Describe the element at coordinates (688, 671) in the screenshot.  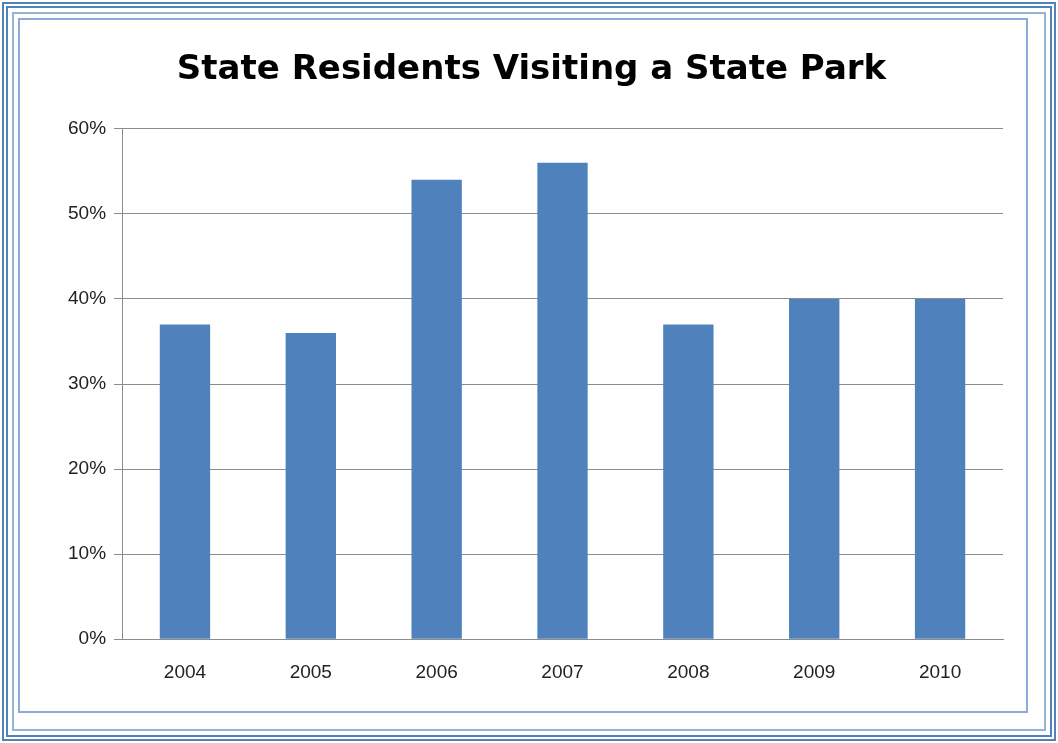
I see `x-tick-label: 2008` at that location.